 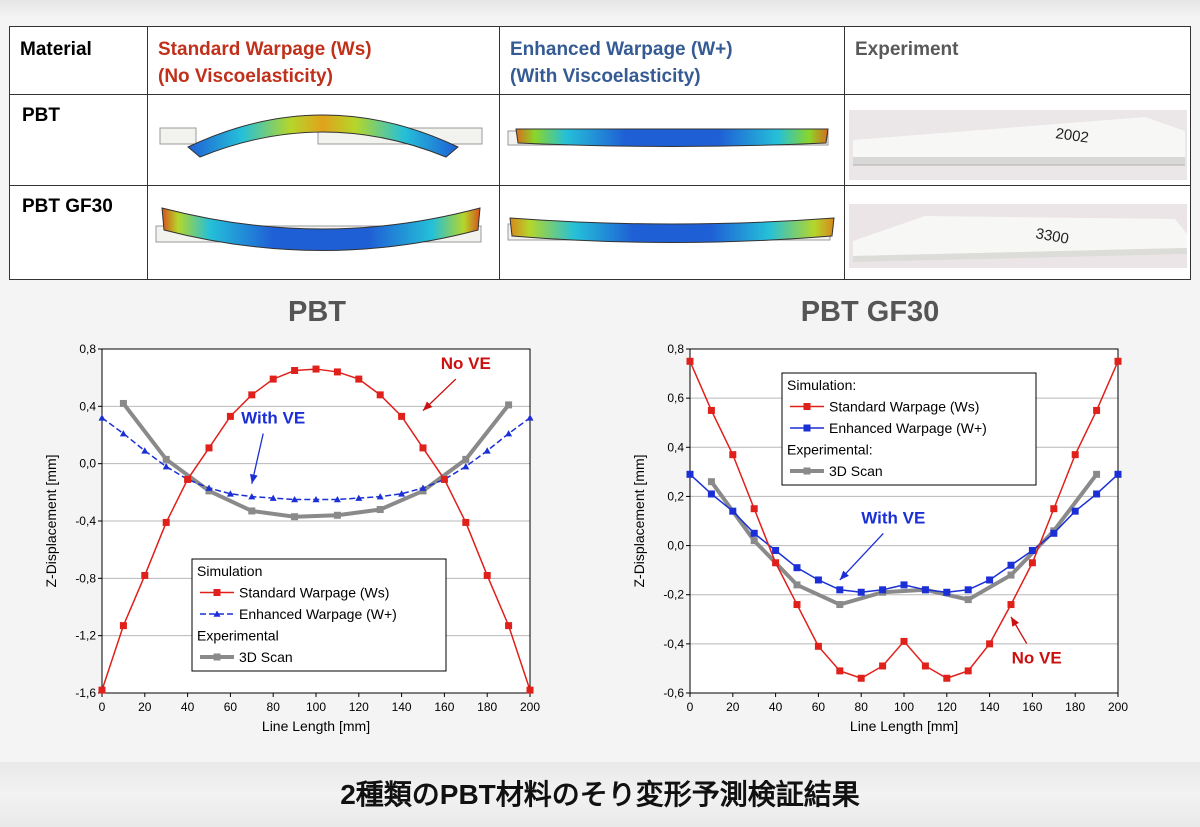 I want to click on x-tick-label: 20, so click(x=733, y=707).